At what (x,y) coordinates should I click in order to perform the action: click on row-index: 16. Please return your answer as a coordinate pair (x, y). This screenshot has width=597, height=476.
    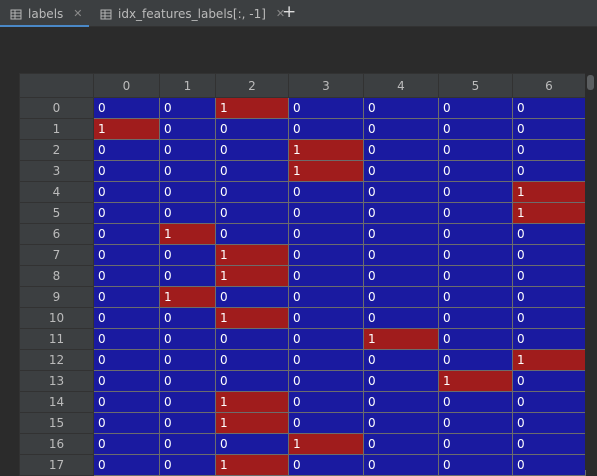
    Looking at the image, I should click on (56, 444).